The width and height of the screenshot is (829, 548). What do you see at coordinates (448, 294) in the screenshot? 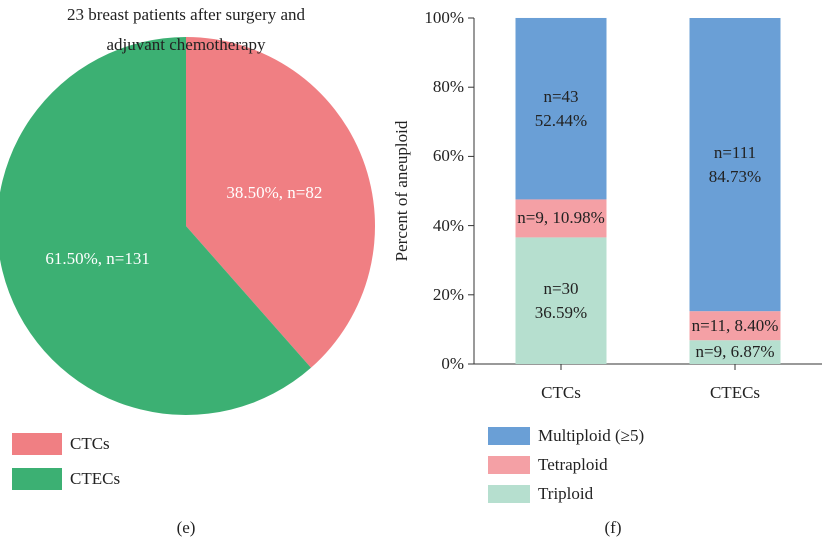
I see `y-tick-label: 20%` at bounding box center [448, 294].